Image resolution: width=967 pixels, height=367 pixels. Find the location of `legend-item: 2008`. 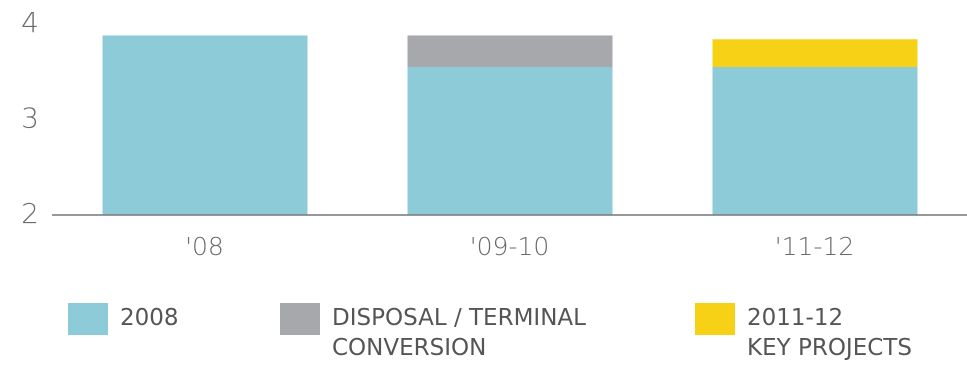

legend-item: 2008 is located at coordinates (123, 319).